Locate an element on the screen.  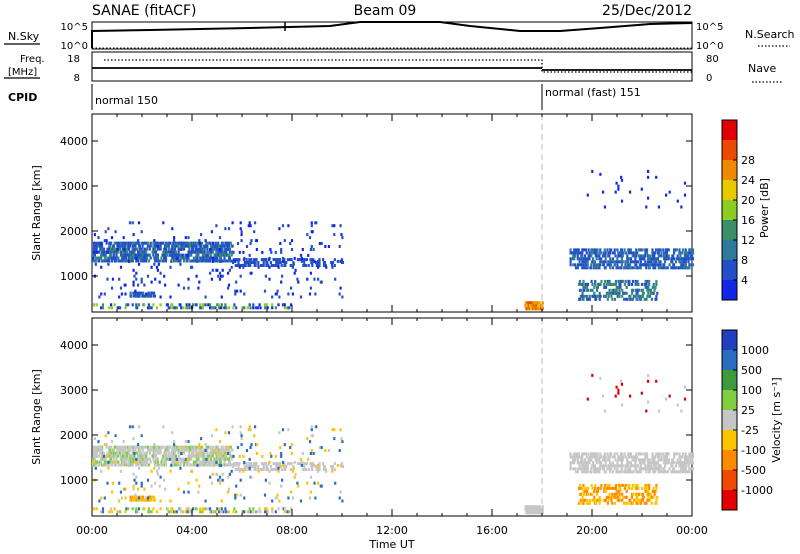
colorbar-tick-label: 500 is located at coordinates (751, 370).